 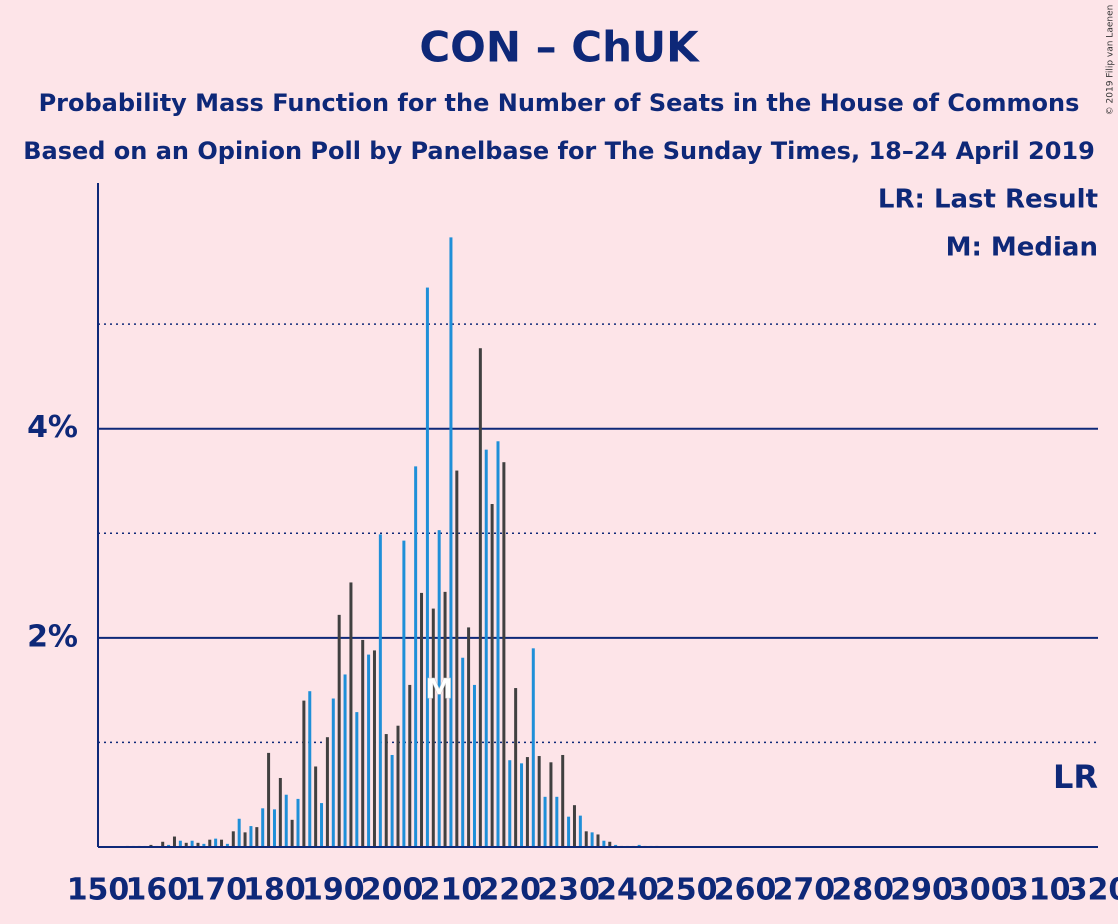 What do you see at coordinates (804, 890) in the screenshot?
I see `x-tick-label: 270` at bounding box center [804, 890].